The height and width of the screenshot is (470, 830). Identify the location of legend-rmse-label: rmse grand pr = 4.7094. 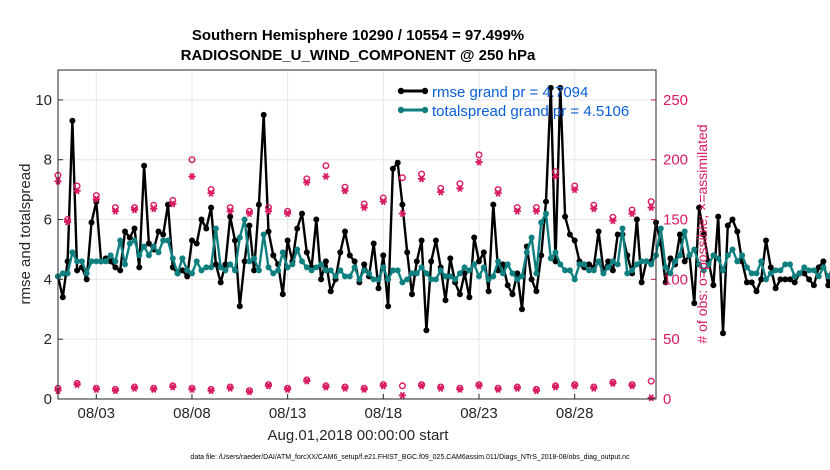
(510, 92).